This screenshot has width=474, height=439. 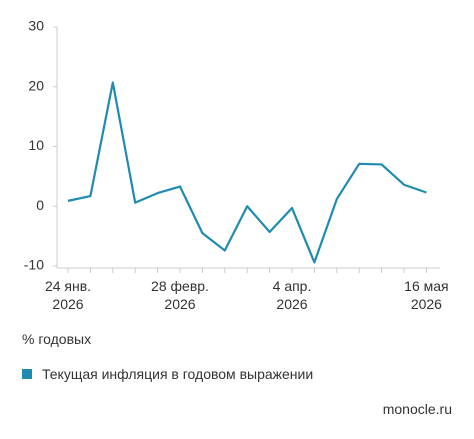 I want to click on y-tick-label: 0, so click(x=40, y=205).